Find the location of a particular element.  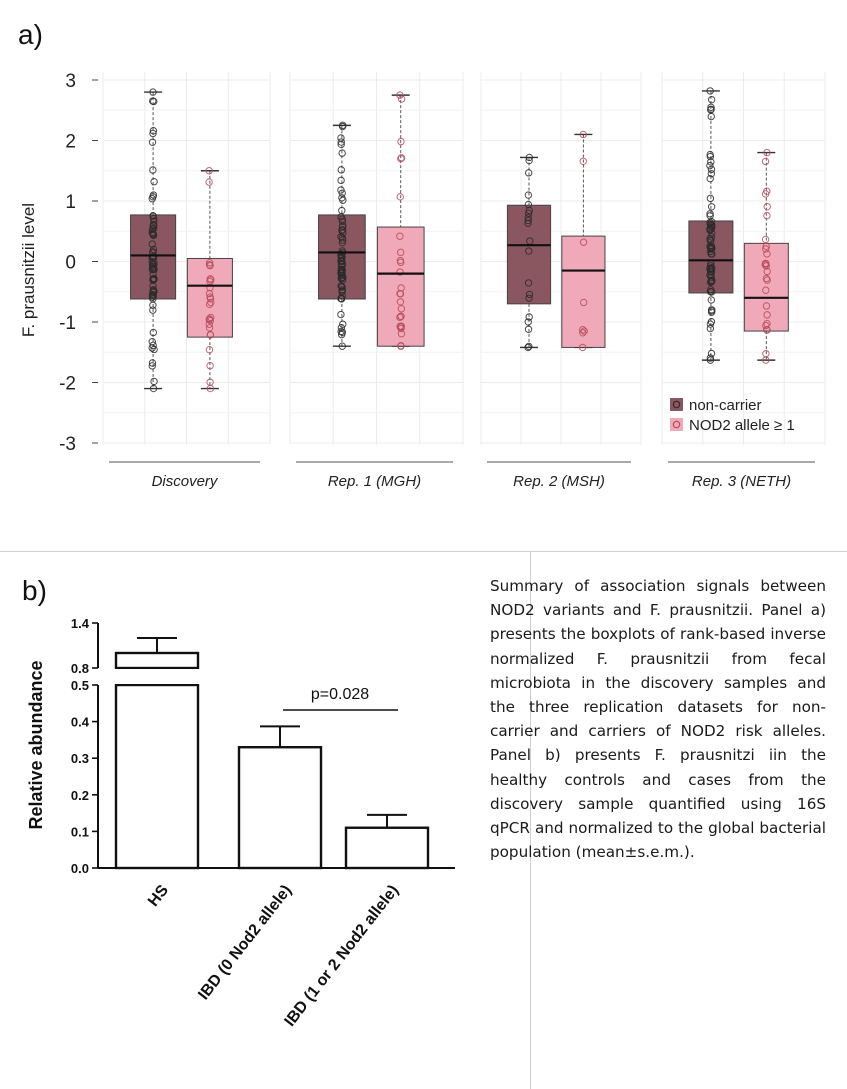

y-tick-label: 0.1 is located at coordinates (80, 831).